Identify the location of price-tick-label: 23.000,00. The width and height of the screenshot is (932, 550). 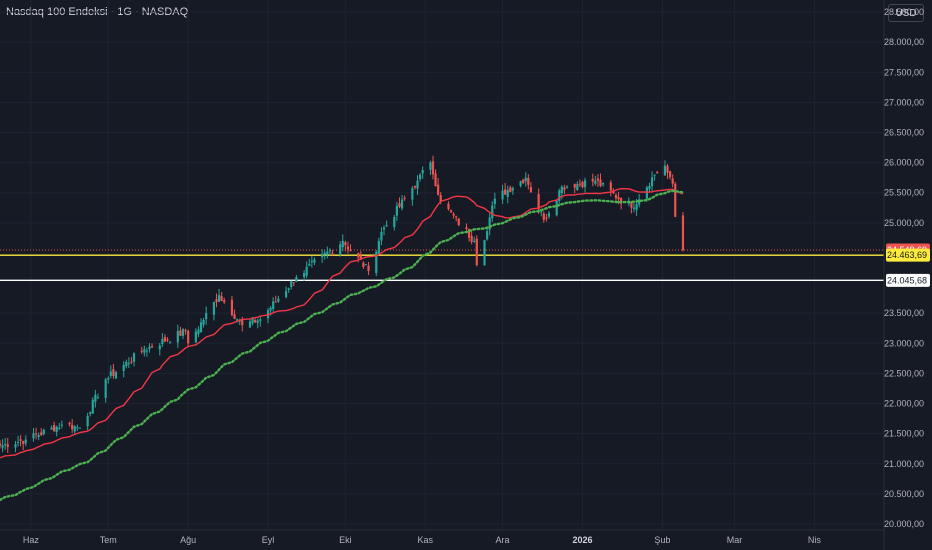
(904, 343).